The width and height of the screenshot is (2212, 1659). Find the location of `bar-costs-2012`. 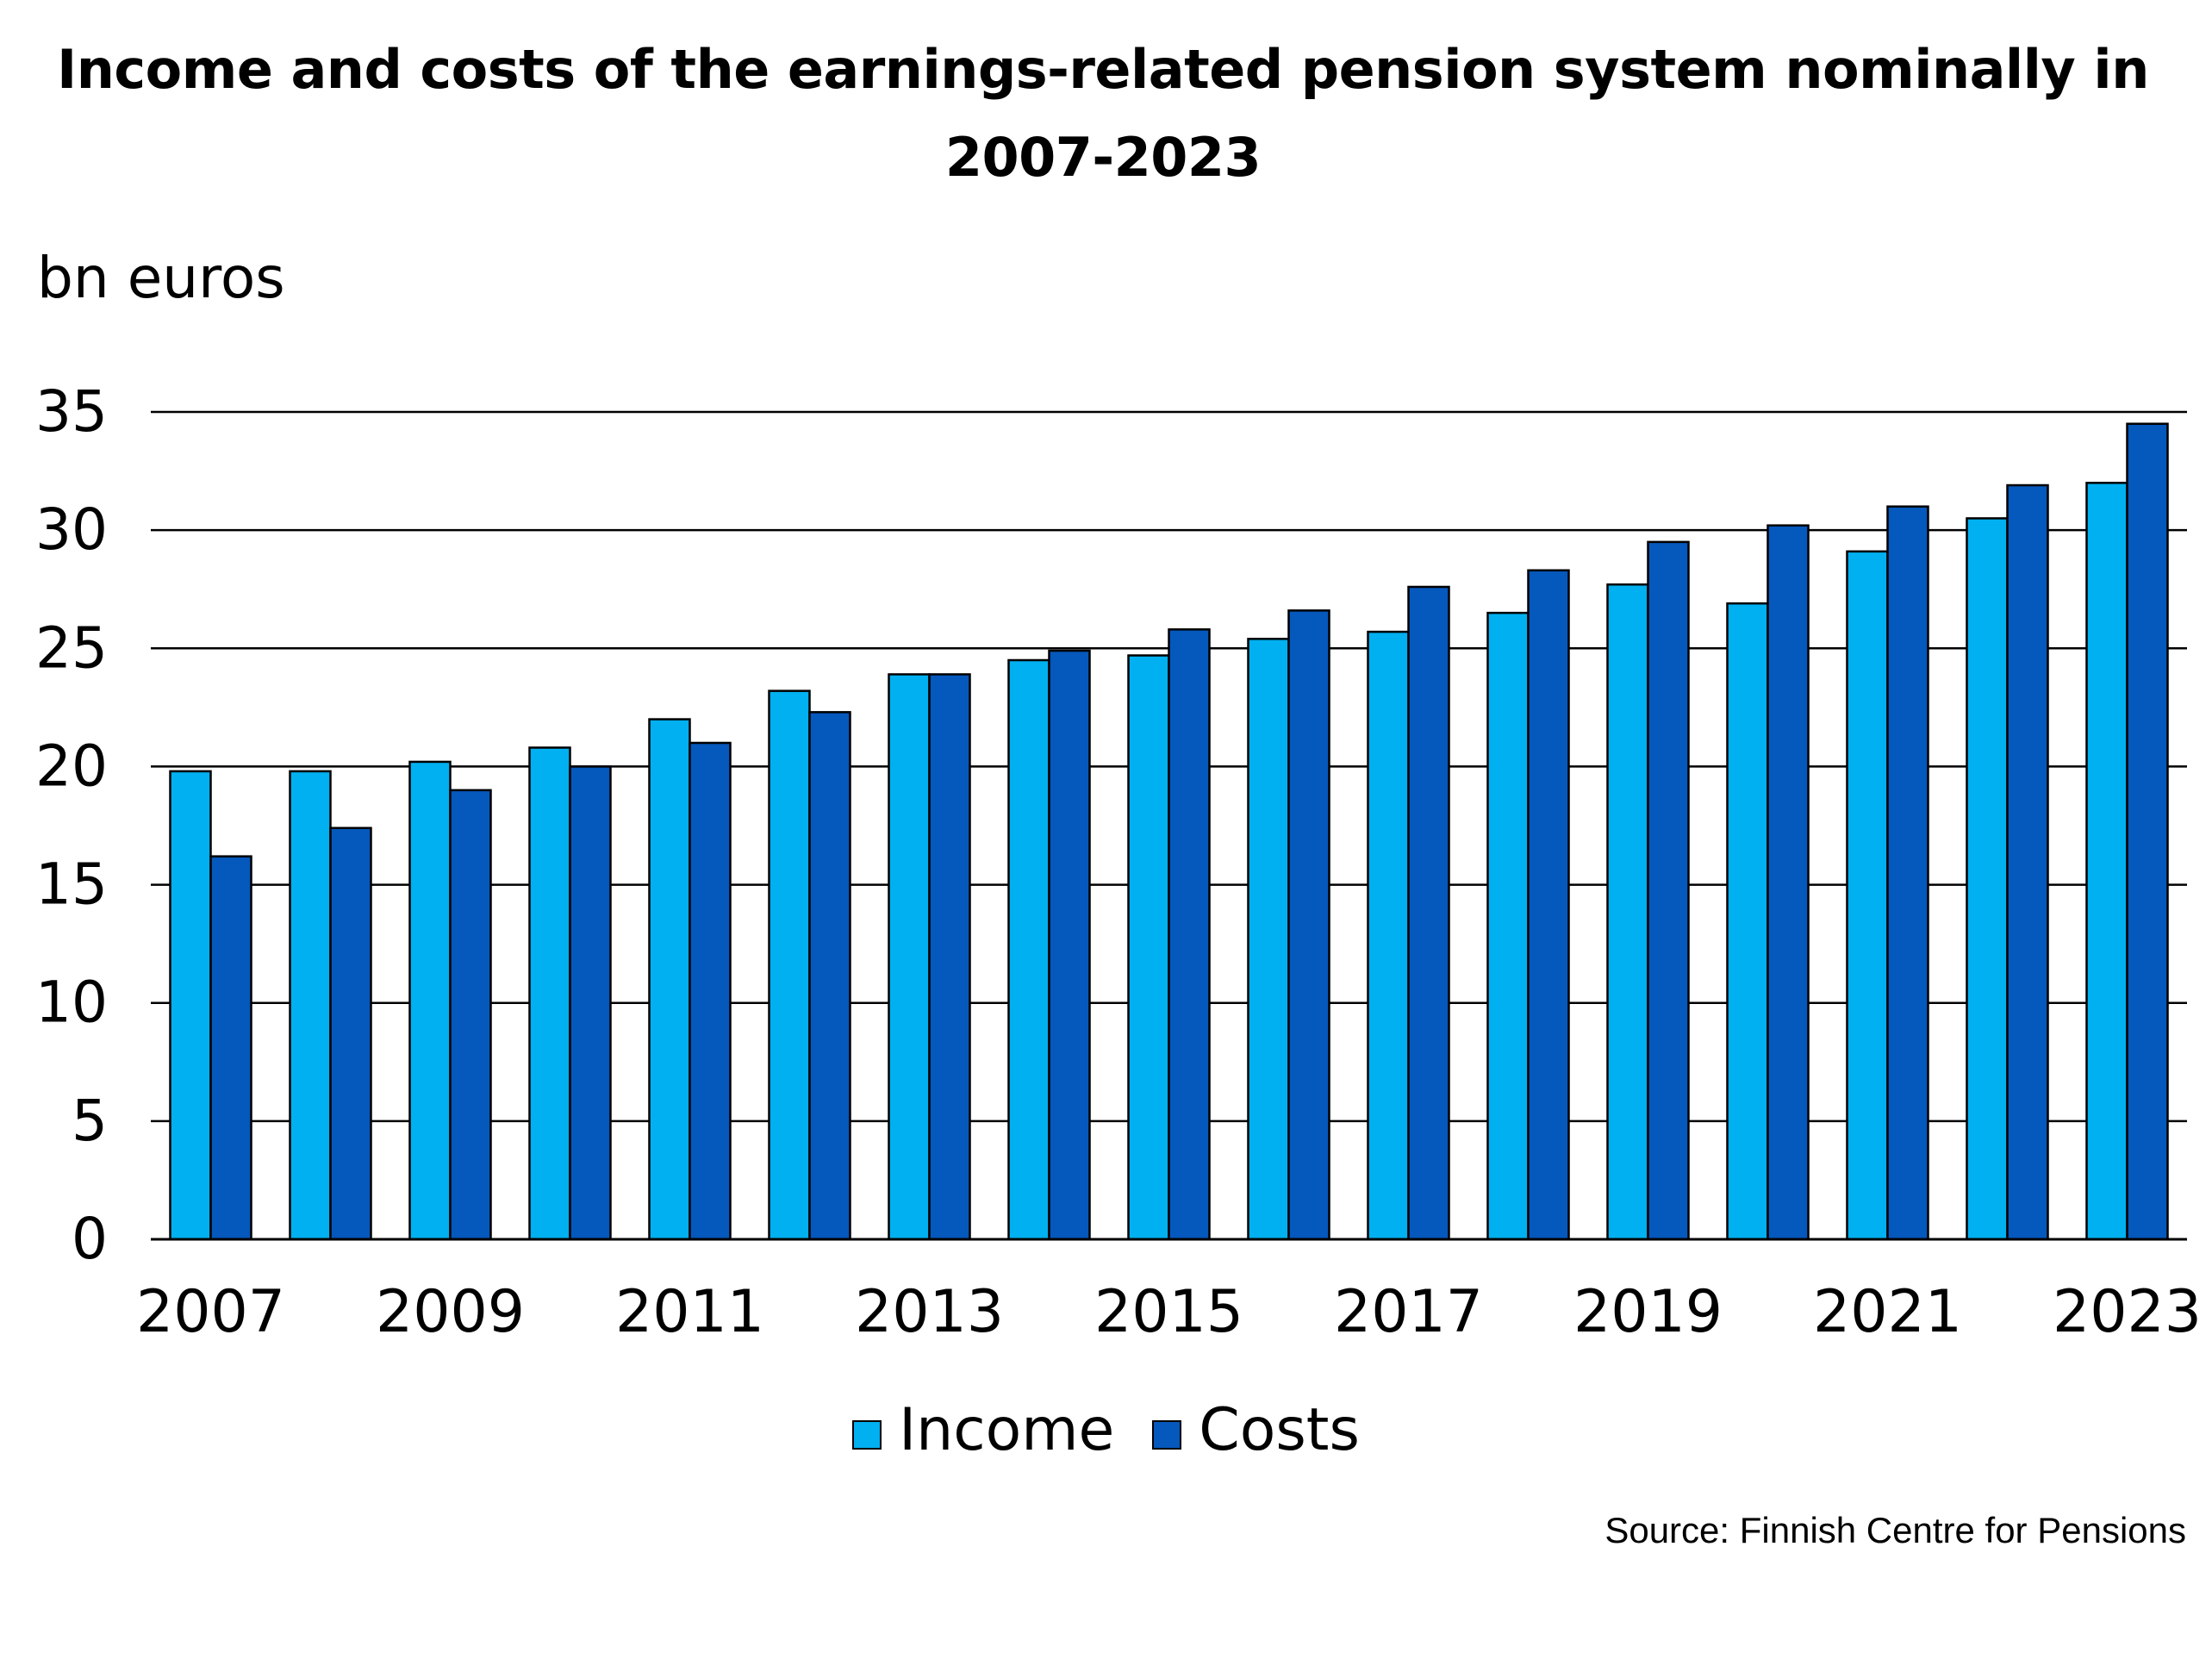

bar-costs-2012 is located at coordinates (829, 976).